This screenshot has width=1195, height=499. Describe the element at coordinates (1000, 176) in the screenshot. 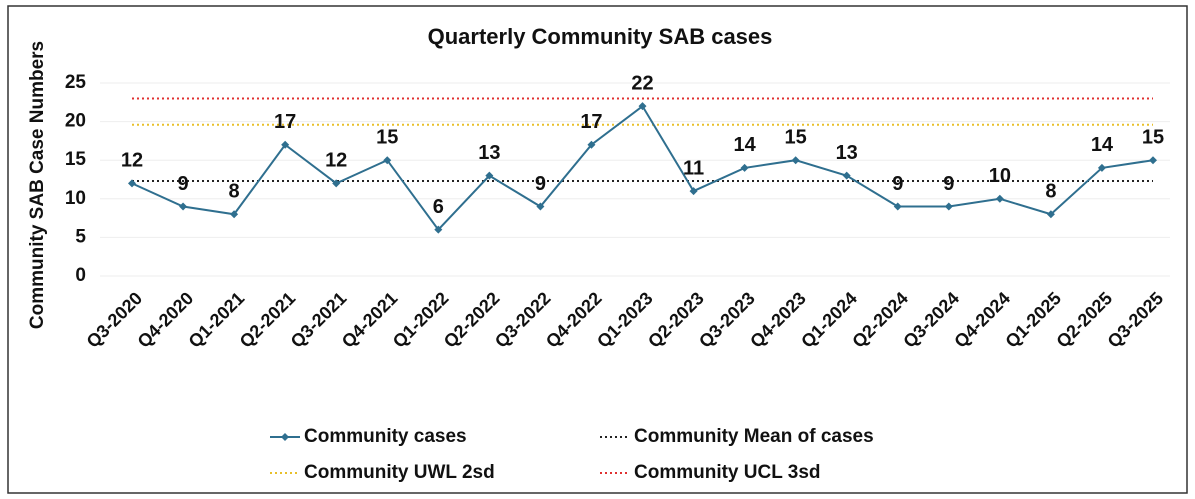

I see `data-label: 10` at that location.